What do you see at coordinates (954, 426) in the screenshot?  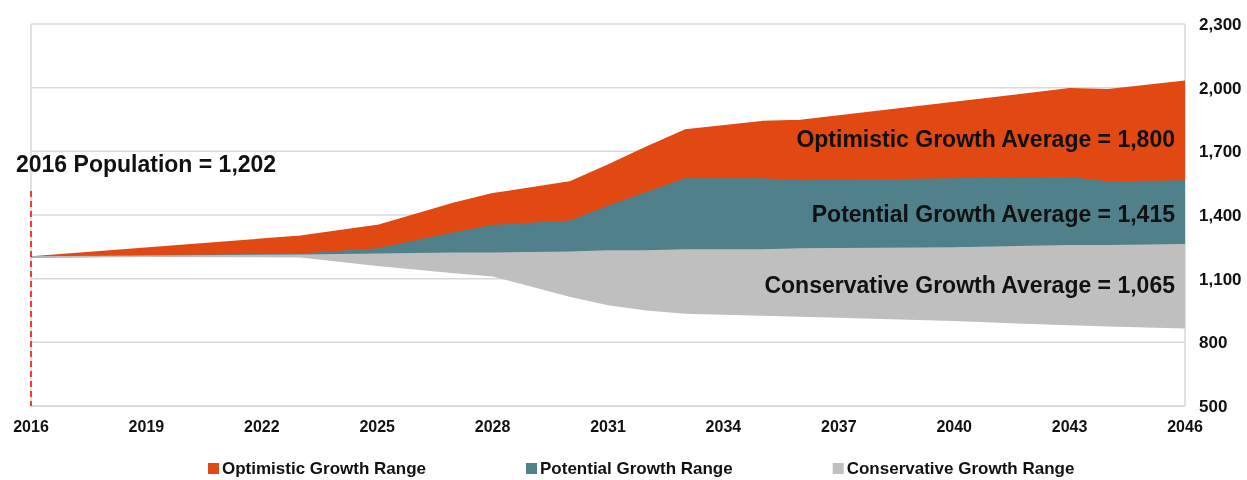 I see `x-tick-label: 2040` at bounding box center [954, 426].